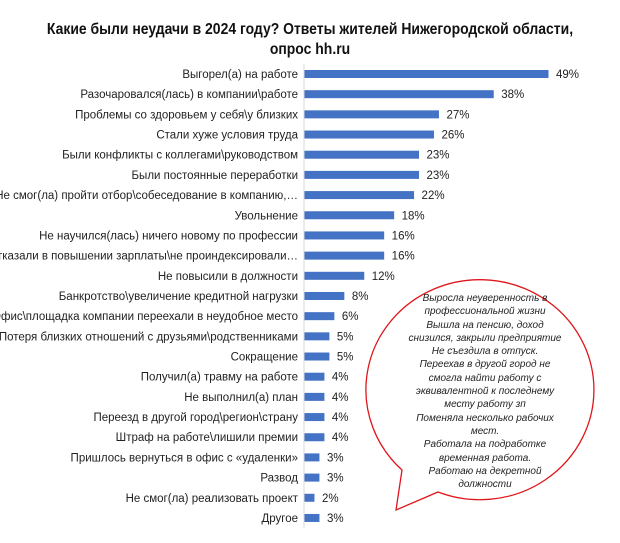  Describe the element at coordinates (485, 405) in the screenshot. I see `annotation-line: месту работу зп` at that location.